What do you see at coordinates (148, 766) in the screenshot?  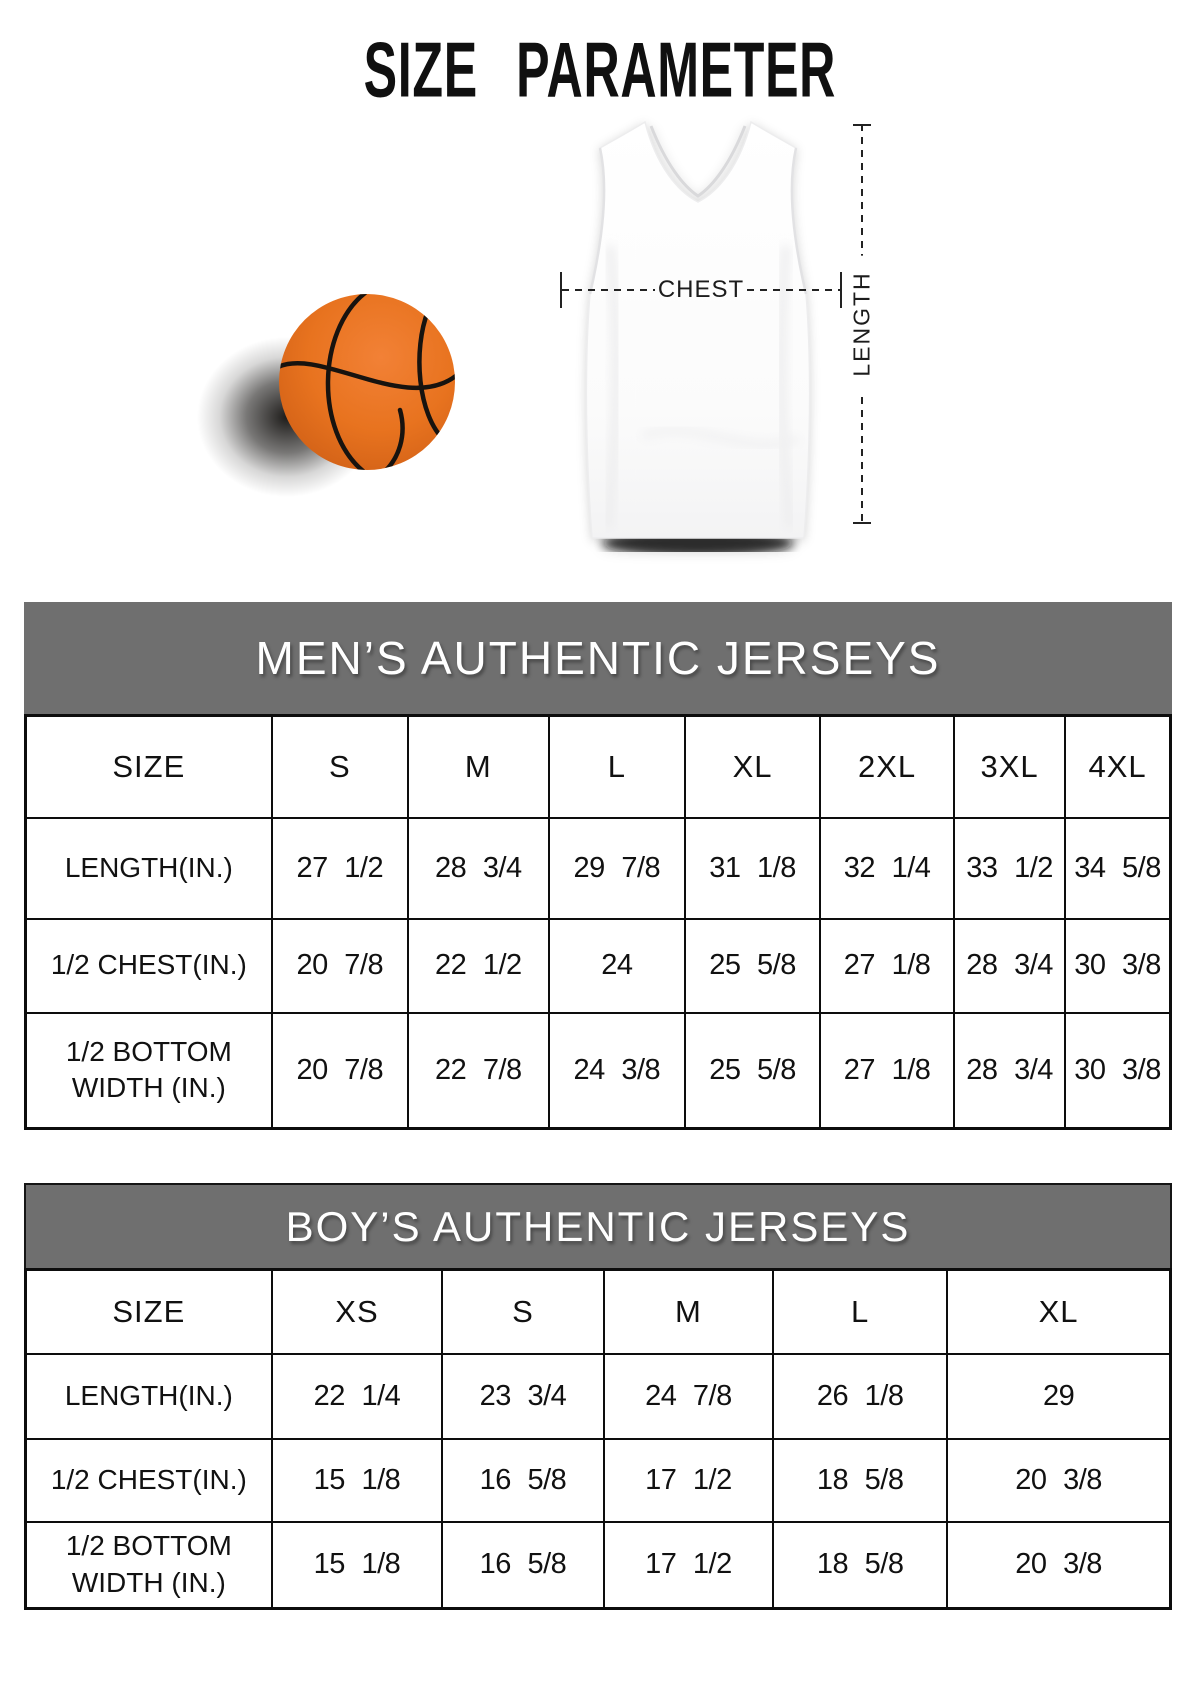 I see `mens-size-header: SIZE` at bounding box center [148, 766].